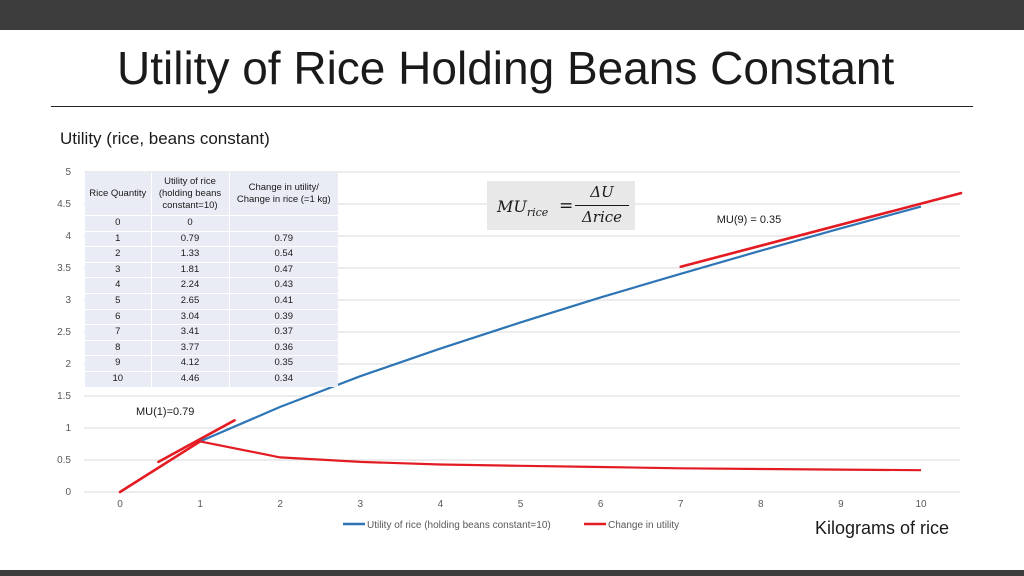  Describe the element at coordinates (283, 285) in the screenshot. I see `table-cell: 0.43` at that location.